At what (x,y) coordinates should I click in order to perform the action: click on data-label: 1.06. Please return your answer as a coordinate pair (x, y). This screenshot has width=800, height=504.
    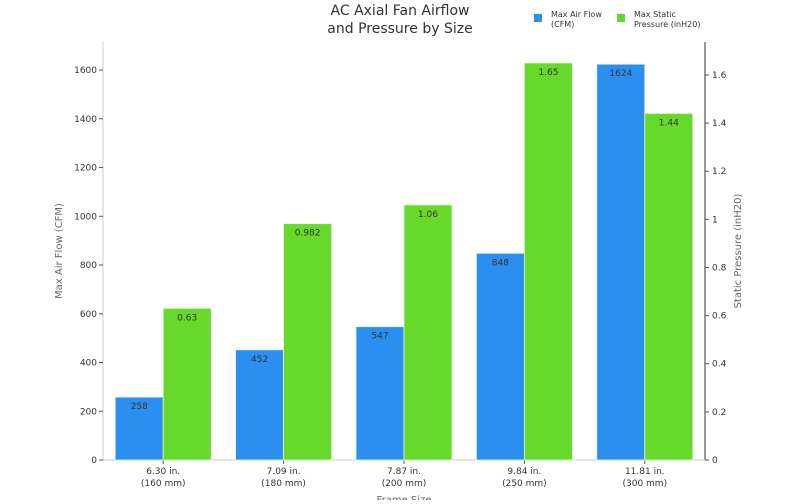
    Looking at the image, I should click on (428, 215).